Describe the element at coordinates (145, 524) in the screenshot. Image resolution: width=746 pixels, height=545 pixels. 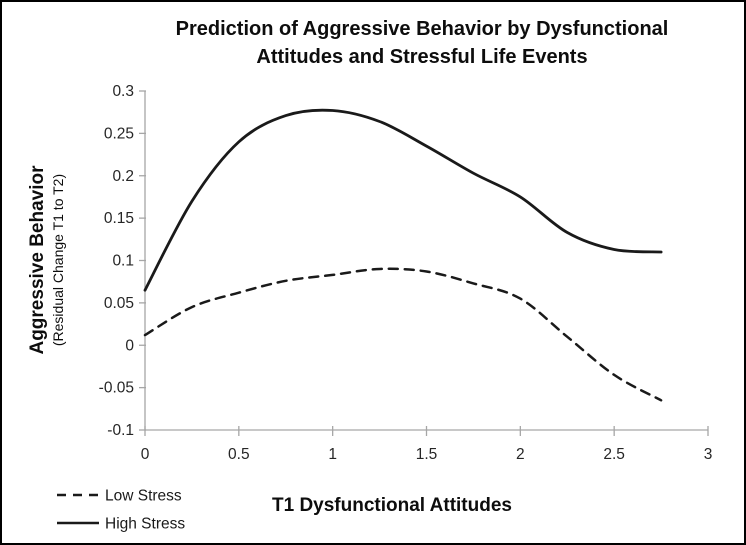
I see `legend-label-high-stress: High Stress` at that location.